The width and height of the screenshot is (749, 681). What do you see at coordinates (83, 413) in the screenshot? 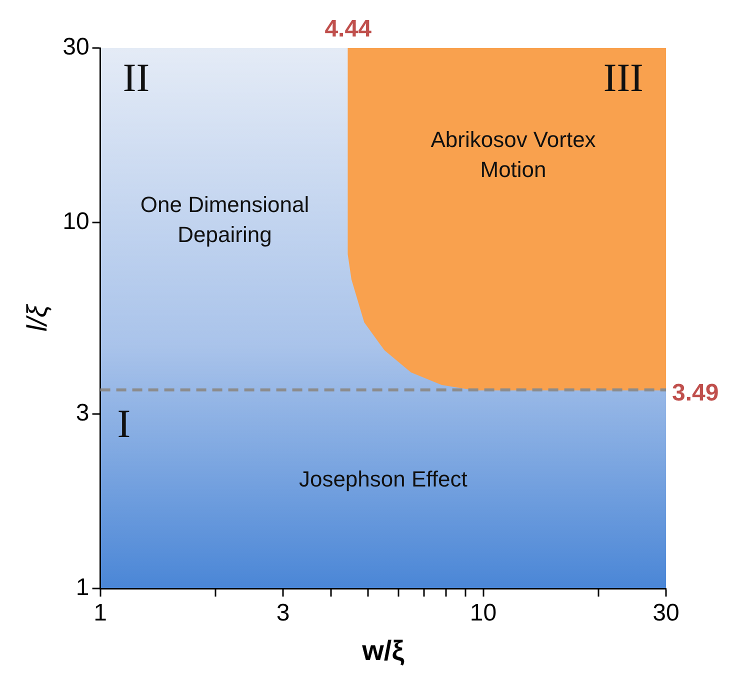
I see `y-tick-label: 3` at bounding box center [83, 413].